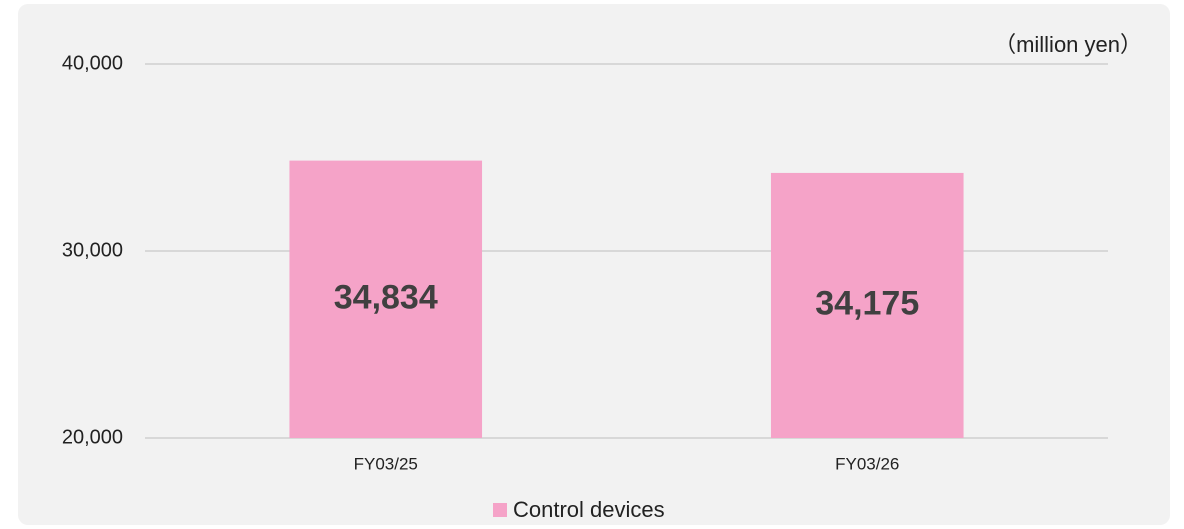 The image size is (1184, 529). Describe the element at coordinates (386, 463) in the screenshot. I see `x-tick-label: FY03/25` at that location.